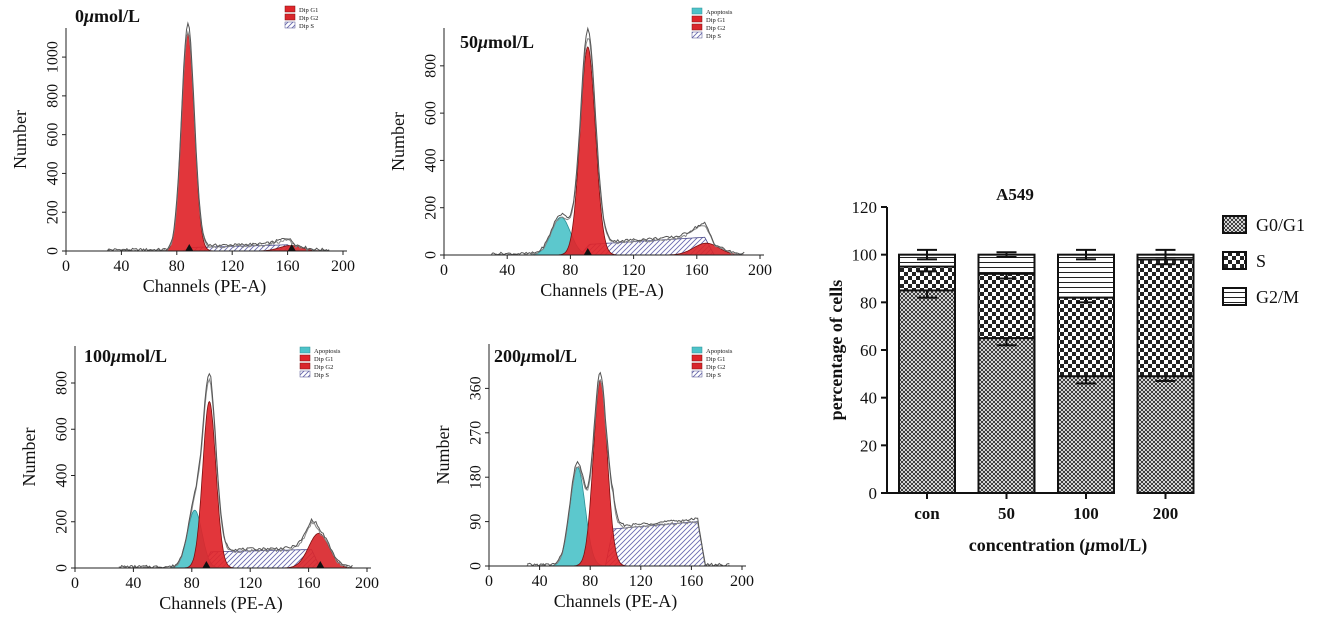  What do you see at coordinates (1015, 194) in the screenshot?
I see `chart-title: A549` at bounding box center [1015, 194].